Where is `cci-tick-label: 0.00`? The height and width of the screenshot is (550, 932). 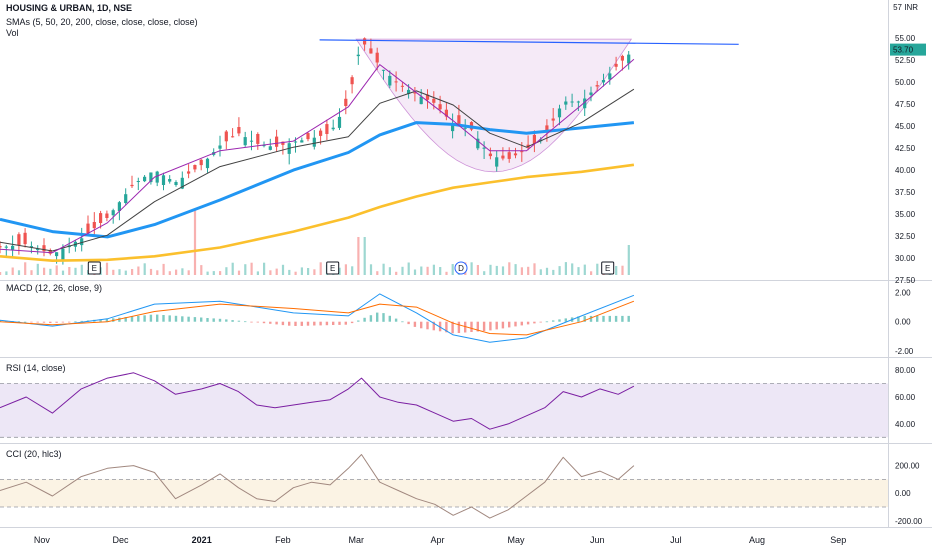 cci-tick-label: 0.00 is located at coordinates (903, 493).